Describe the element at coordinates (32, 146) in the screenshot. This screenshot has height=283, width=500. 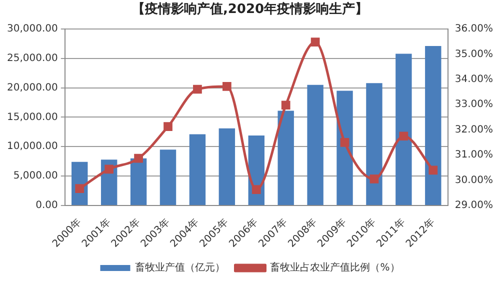
I see `y-tick-label: 10,000.00` at that location.